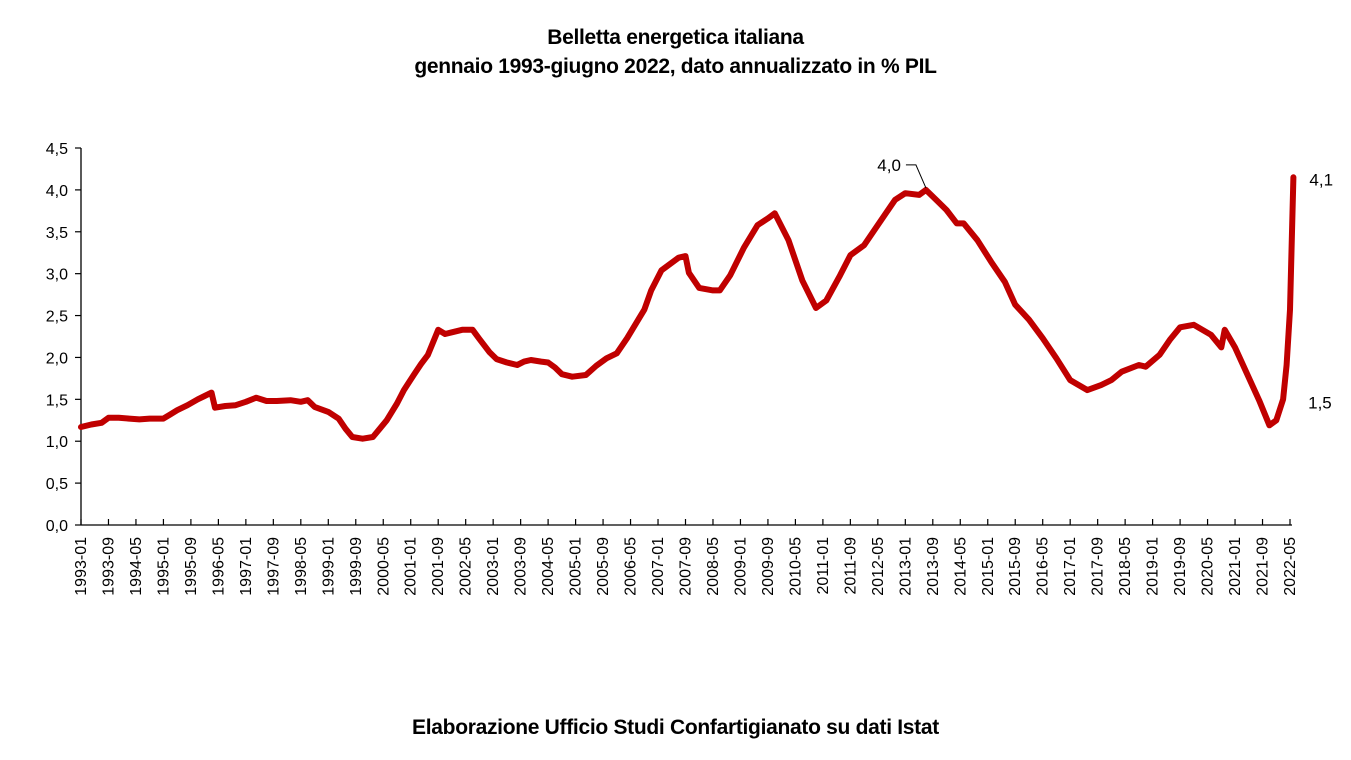  Describe the element at coordinates (1180, 566) in the screenshot. I see `x-tick-label: 2019-09` at that location.